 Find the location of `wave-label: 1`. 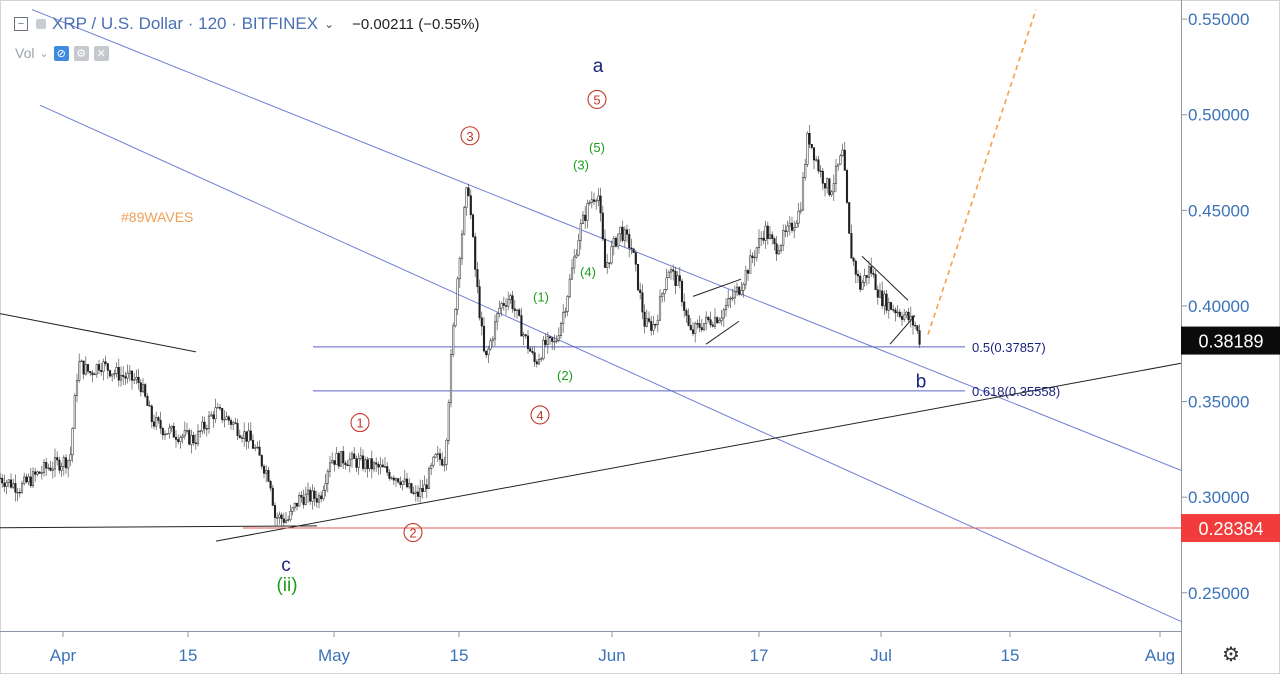

wave-label: 1 is located at coordinates (359, 423).